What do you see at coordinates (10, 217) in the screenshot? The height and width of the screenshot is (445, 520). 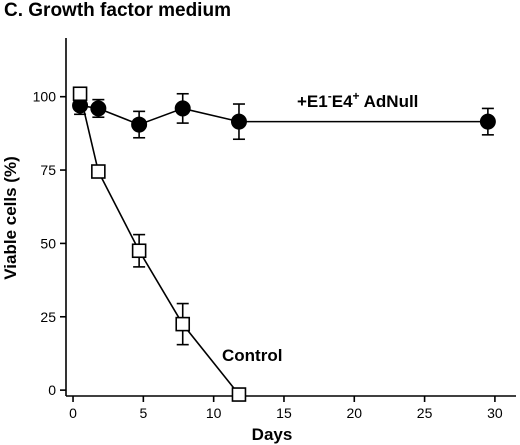 I see `y-axis-title: Viable cells (%)` at bounding box center [10, 217].